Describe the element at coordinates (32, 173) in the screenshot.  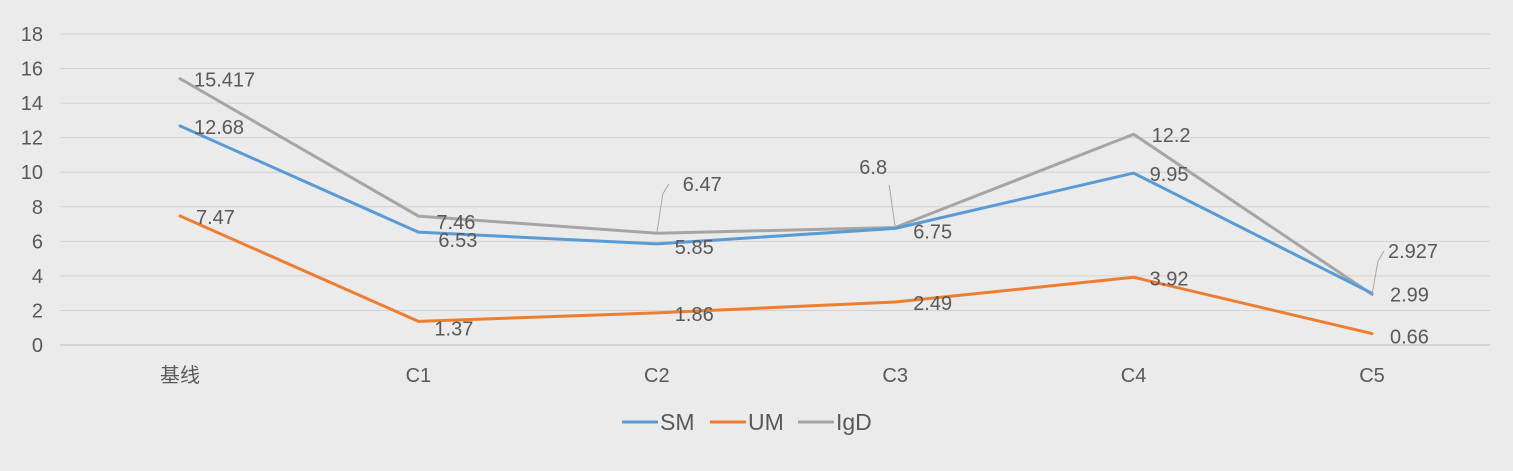
I see `y-tick-label: 10` at that location.